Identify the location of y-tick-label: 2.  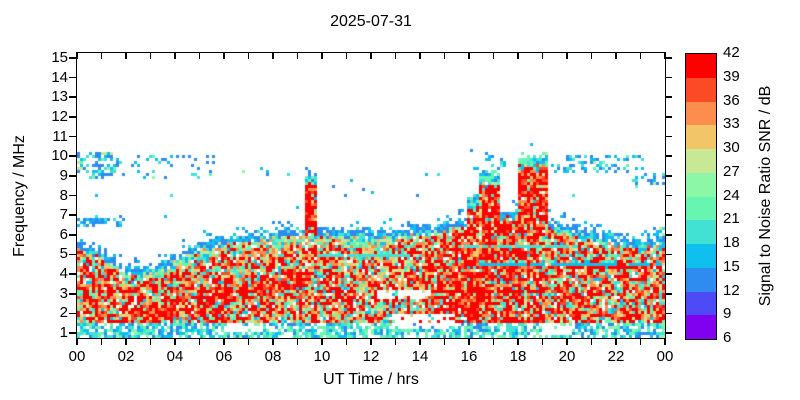
(63, 313).